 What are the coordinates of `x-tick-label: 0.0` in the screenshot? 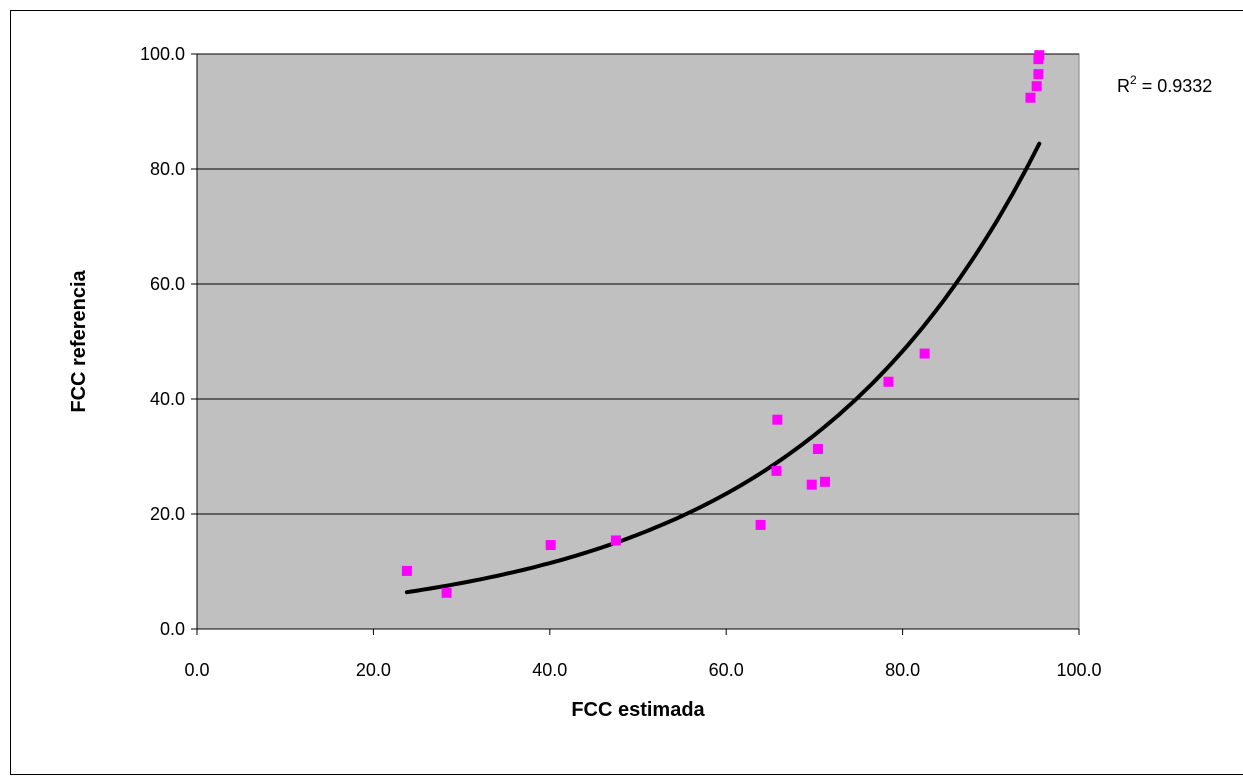 It's located at (196, 670).